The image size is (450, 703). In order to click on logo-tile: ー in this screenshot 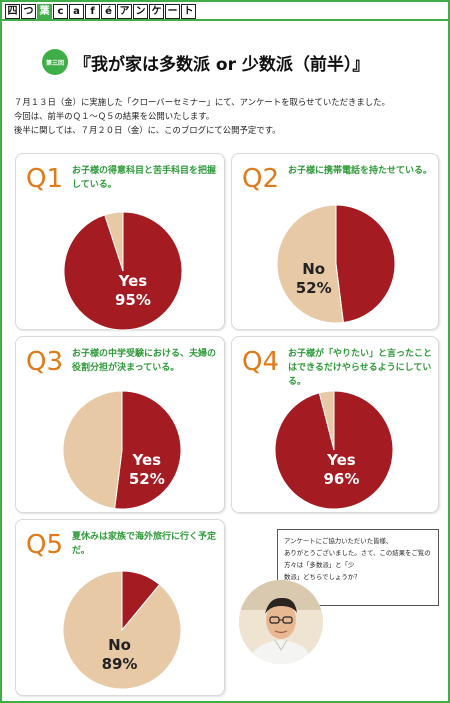, I will do `click(172, 11)`.